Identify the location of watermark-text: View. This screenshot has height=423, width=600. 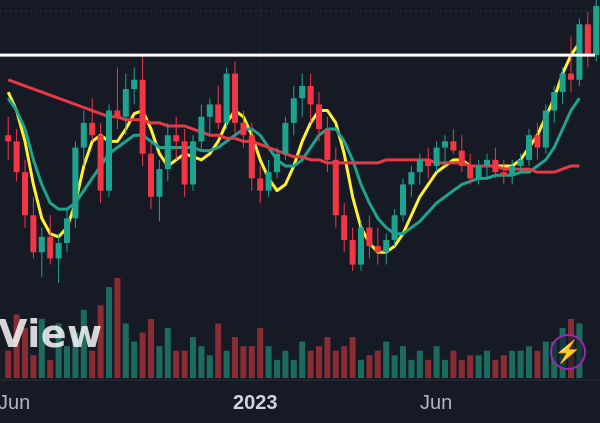
(51, 334).